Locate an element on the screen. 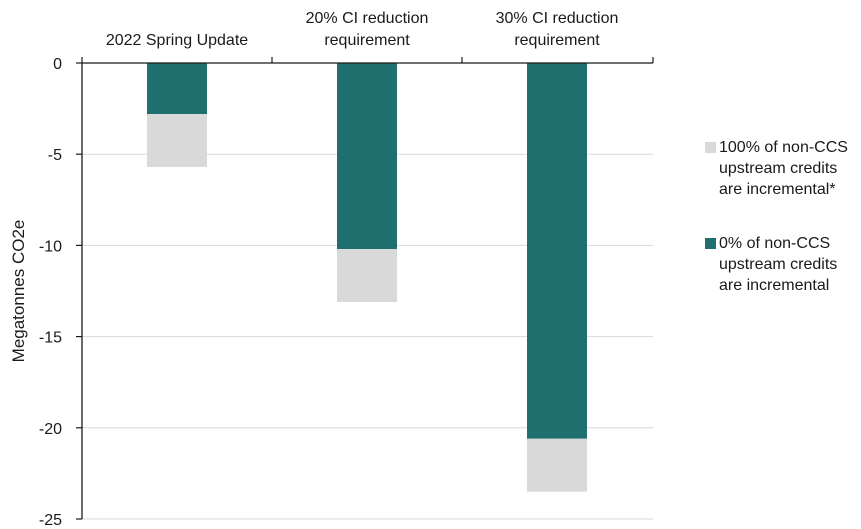  legend-label: 100% of non-CCS is located at coordinates (783, 147).